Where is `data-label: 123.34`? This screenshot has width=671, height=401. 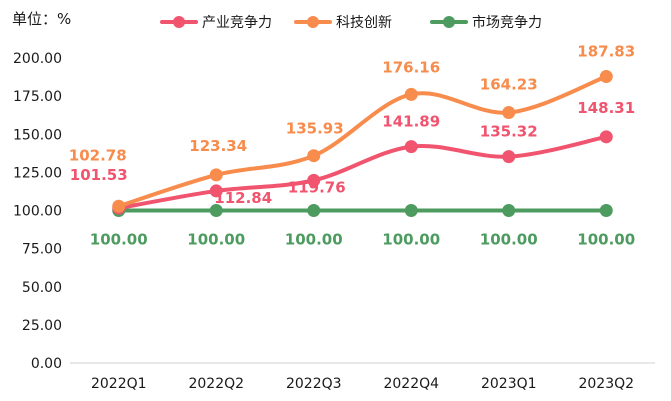
data-label: 123.34 is located at coordinates (218, 146).